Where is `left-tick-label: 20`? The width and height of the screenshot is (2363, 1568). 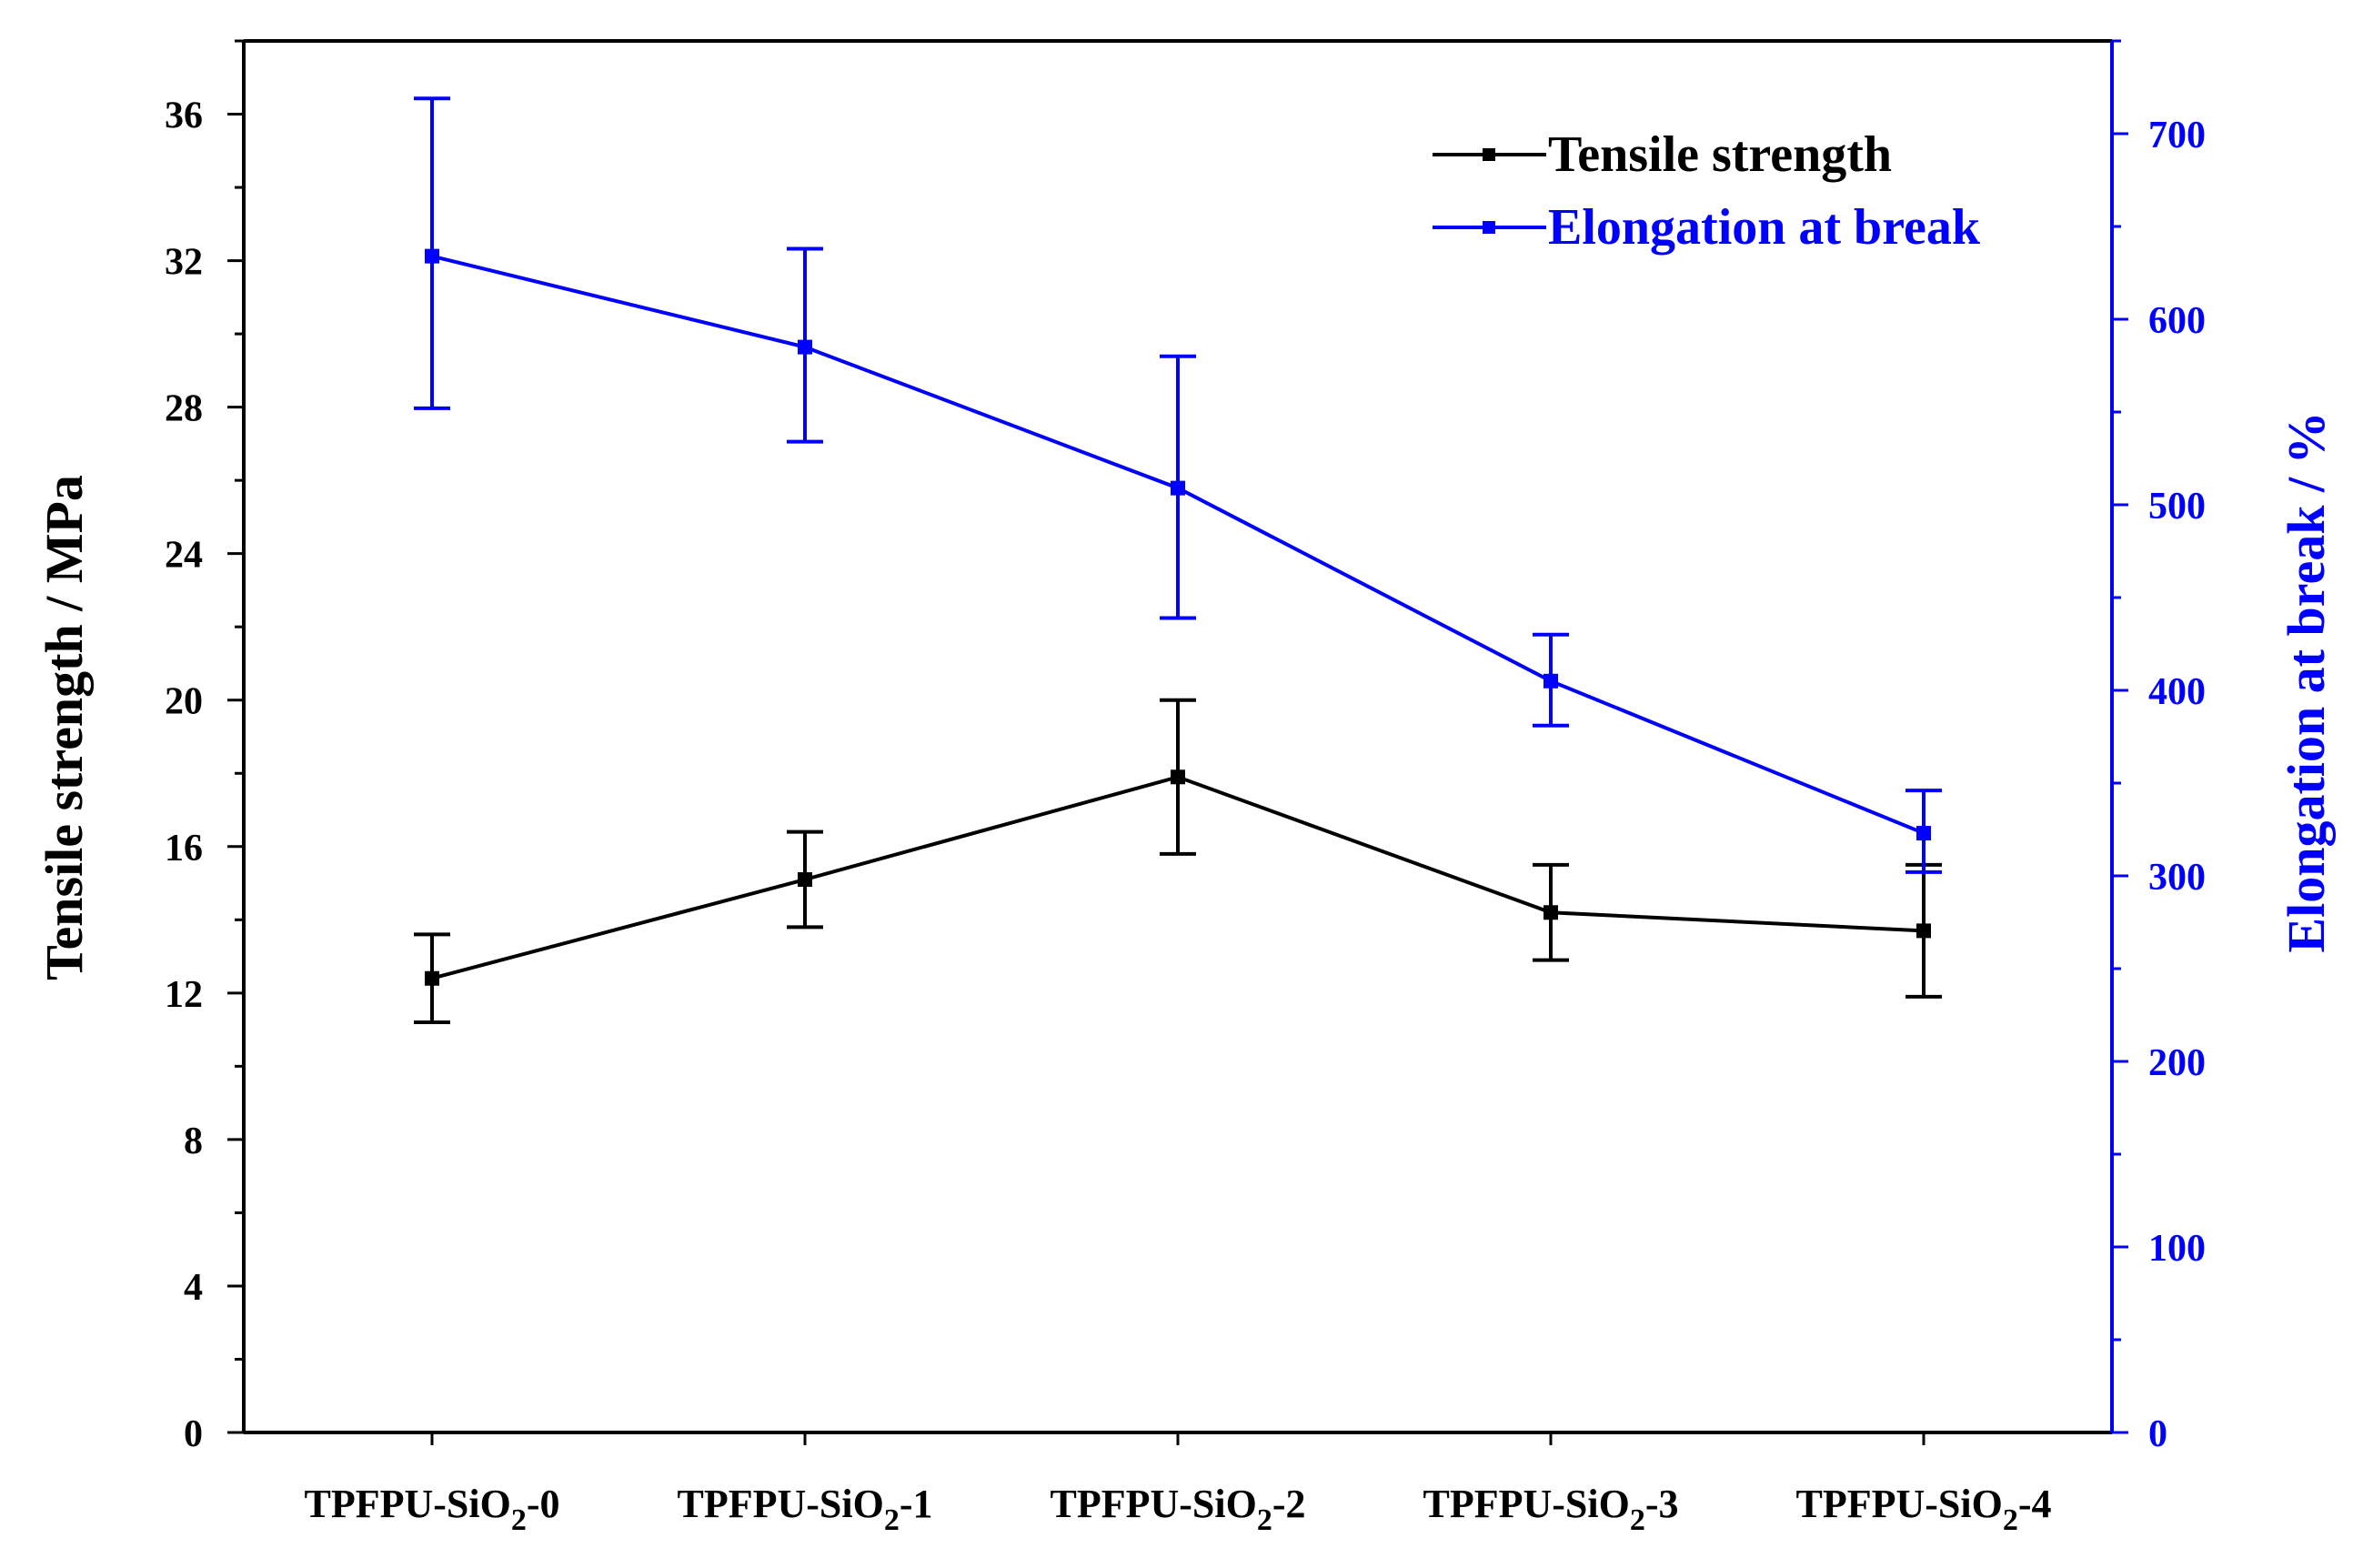
left-tick-label: 20 is located at coordinates (184, 702).